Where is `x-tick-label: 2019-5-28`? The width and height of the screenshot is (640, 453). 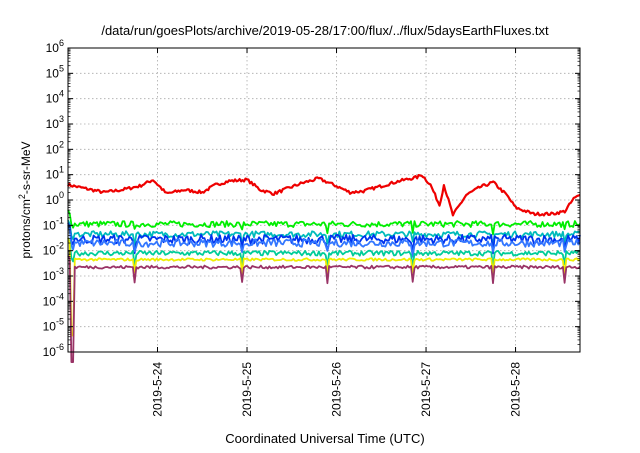
x-tick-label: 2019-5-28 is located at coordinates (516, 389).